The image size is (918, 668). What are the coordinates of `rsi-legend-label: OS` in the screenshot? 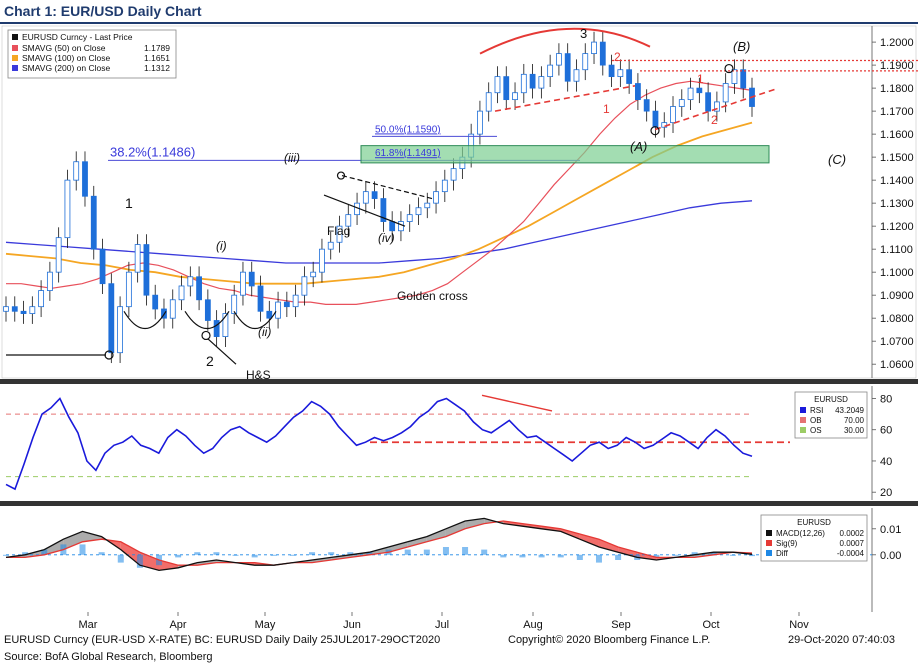 It's located at (816, 430).